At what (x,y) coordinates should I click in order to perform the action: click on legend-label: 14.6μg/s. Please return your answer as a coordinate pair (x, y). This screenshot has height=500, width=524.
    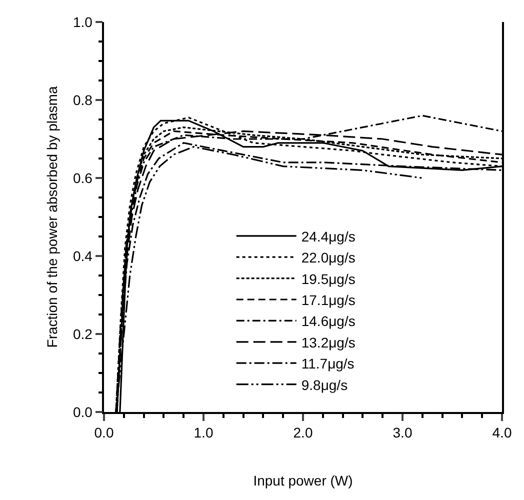
    Looking at the image, I should click on (328, 321).